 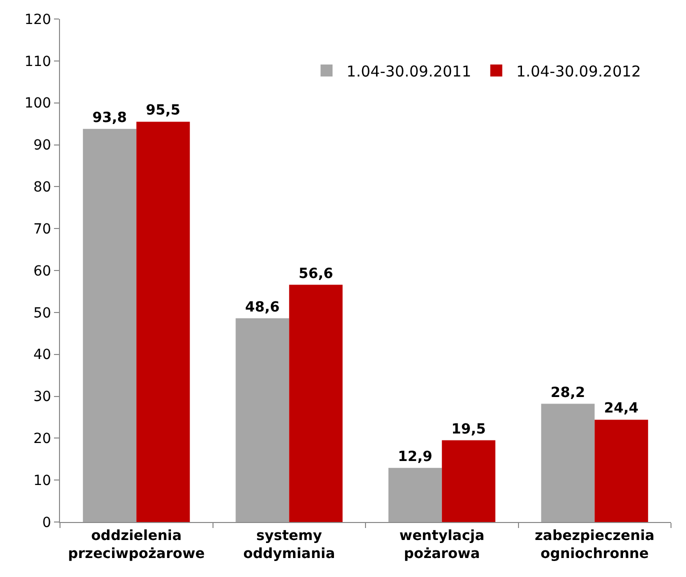 I want to click on data-label: 19,5, so click(x=468, y=429).